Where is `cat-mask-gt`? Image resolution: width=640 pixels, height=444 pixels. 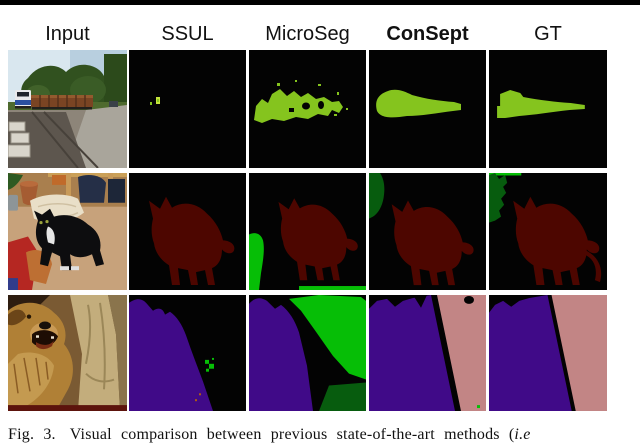 cat-mask-gt is located at coordinates (548, 231).